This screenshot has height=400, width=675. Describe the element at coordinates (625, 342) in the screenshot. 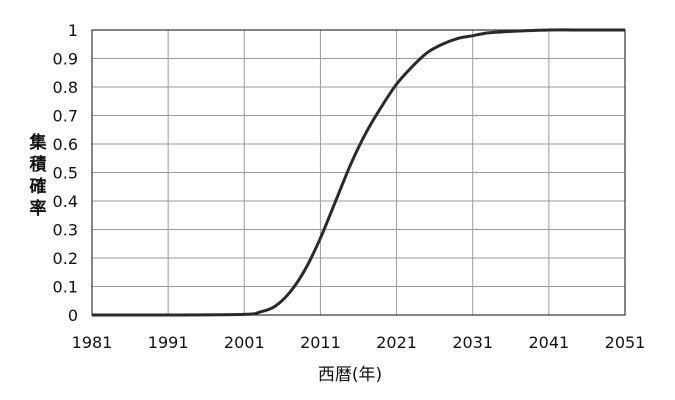

I see `x-tick-label: 2051` at that location.